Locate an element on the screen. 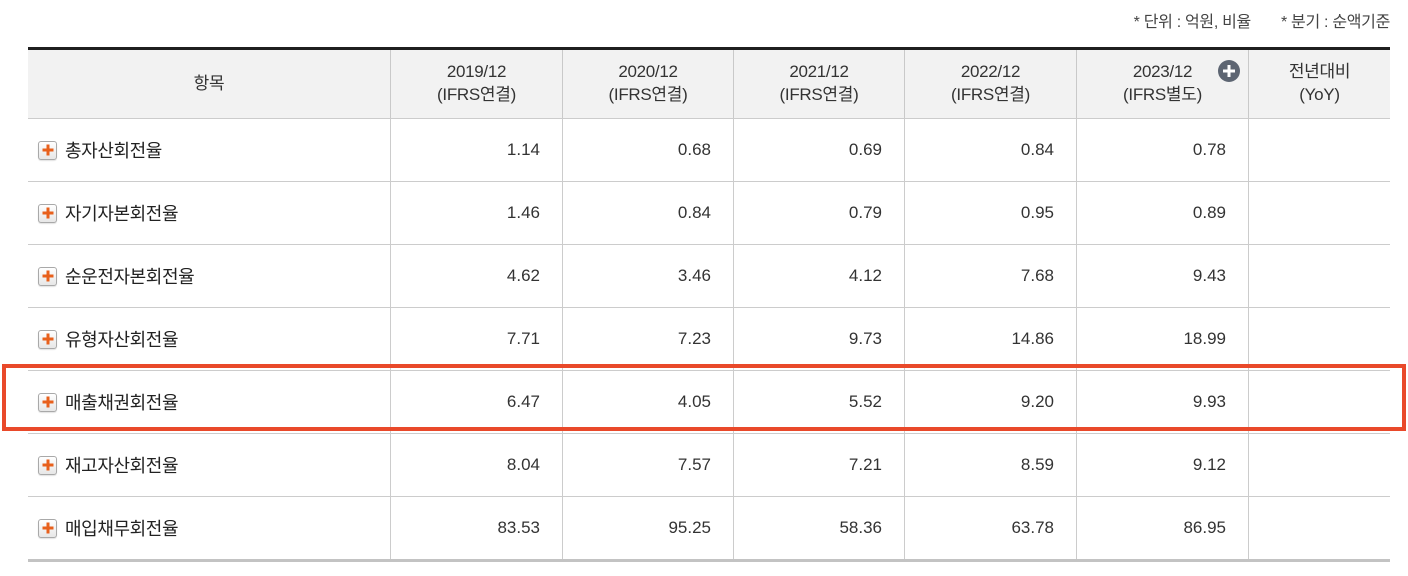 The height and width of the screenshot is (576, 1408). table-row: 유형자산회전율 7.71 7.23 9.73 14.86 18.99 is located at coordinates (709, 339).